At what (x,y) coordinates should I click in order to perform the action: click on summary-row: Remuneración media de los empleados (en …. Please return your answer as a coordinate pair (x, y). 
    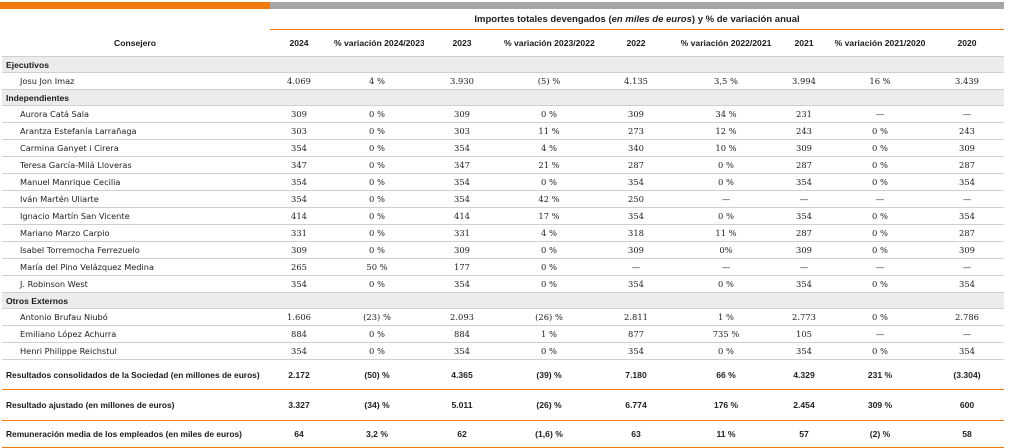
    Looking at the image, I should click on (503, 434).